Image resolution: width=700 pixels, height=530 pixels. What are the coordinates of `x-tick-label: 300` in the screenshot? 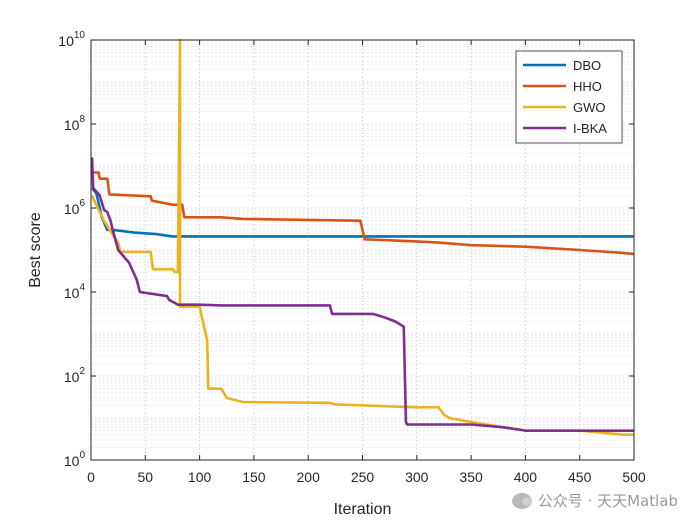 It's located at (417, 477).